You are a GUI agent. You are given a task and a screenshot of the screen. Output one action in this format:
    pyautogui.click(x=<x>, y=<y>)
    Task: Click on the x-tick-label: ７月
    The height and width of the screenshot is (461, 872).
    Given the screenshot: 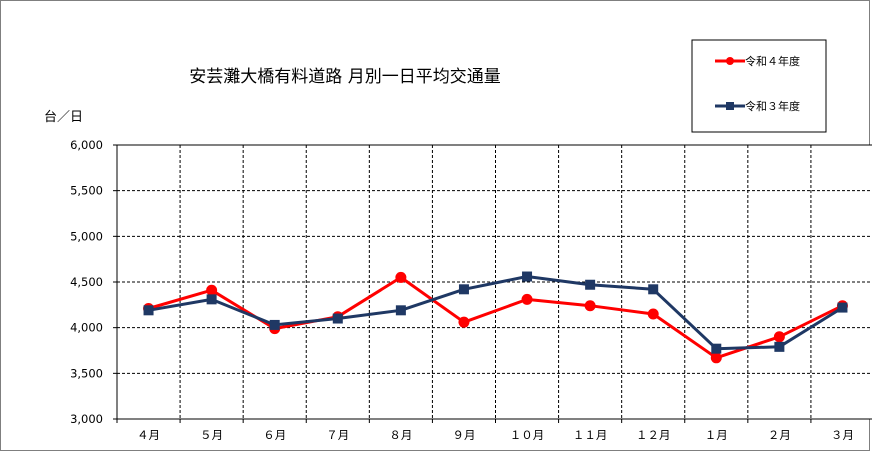 What is the action you would take?
    pyautogui.click(x=337, y=435)
    